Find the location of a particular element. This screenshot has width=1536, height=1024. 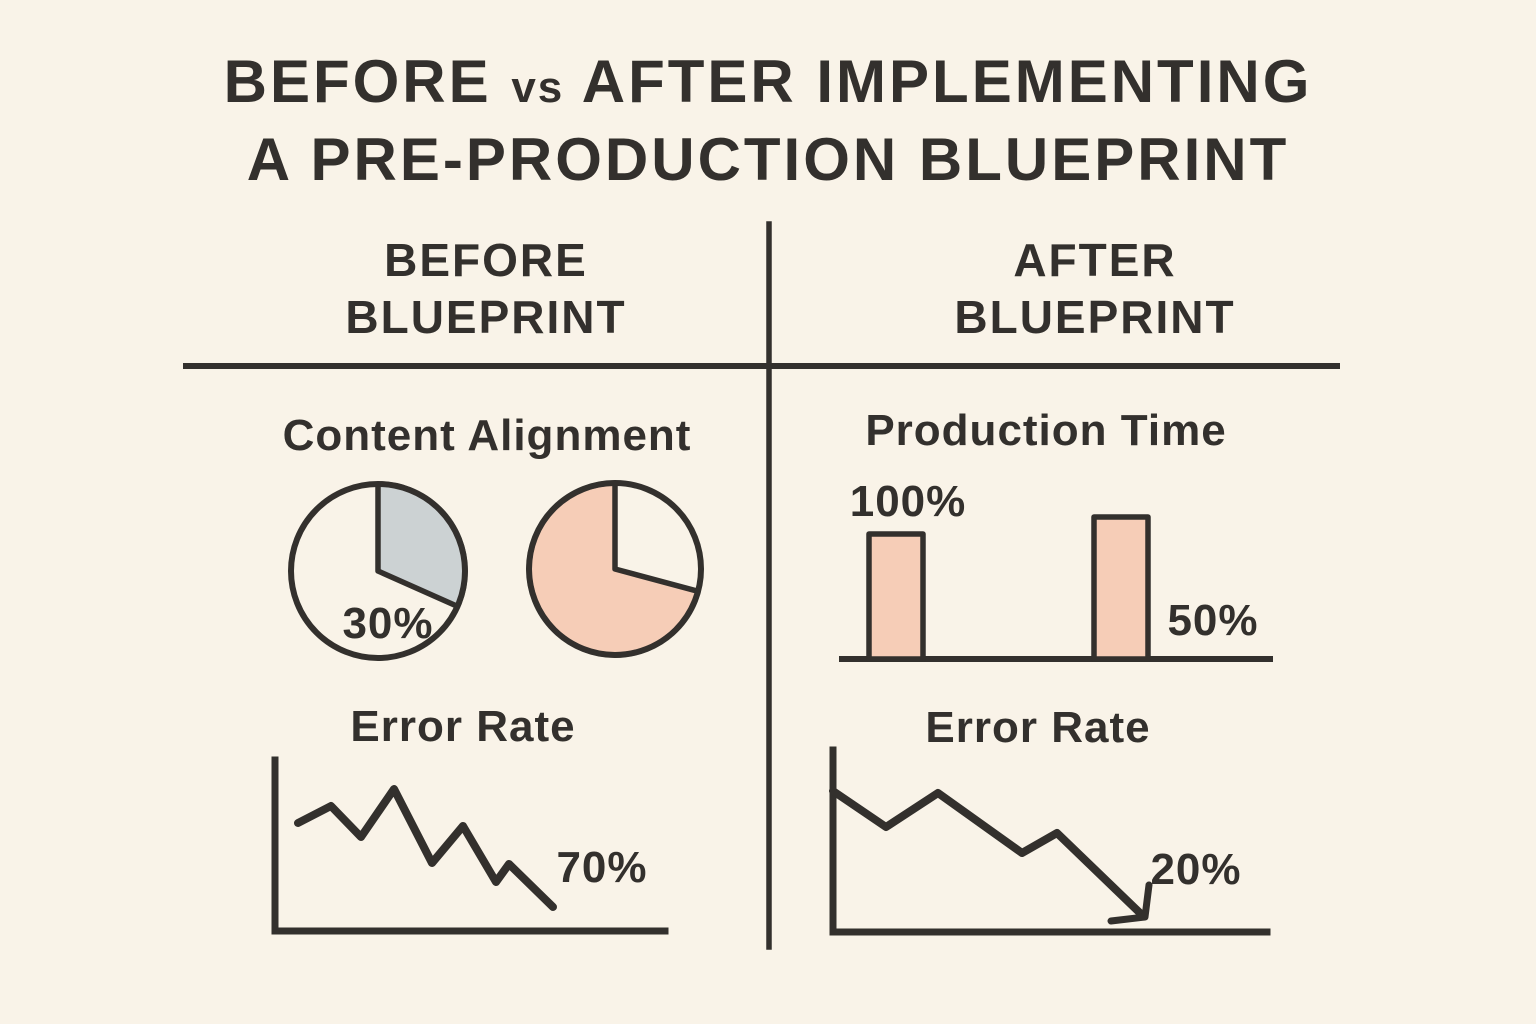

production-time-heading: Production Time is located at coordinates (1046, 430).